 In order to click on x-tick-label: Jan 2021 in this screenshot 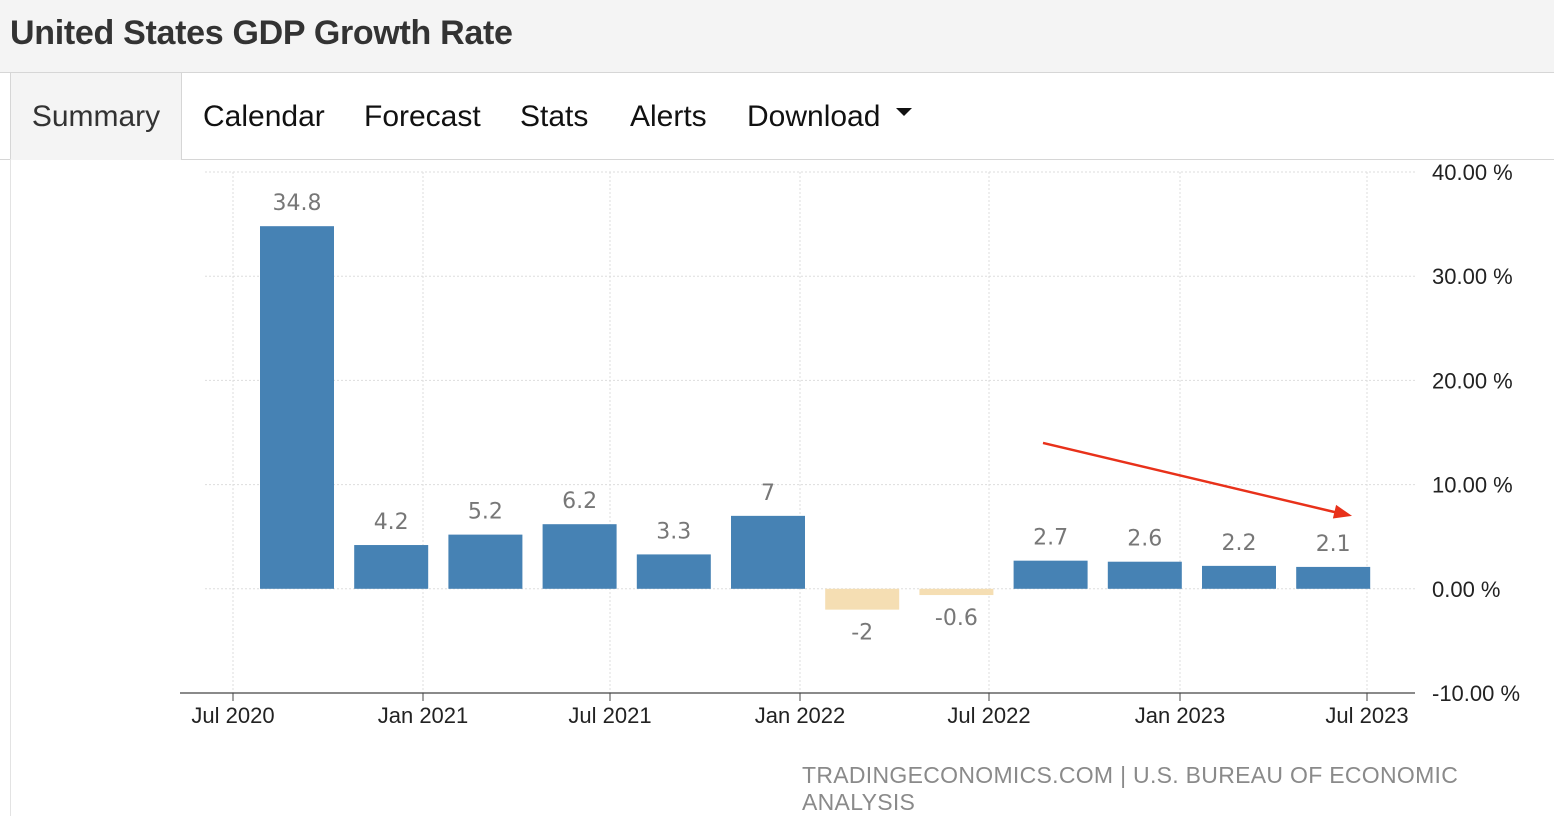, I will do `click(423, 715)`.